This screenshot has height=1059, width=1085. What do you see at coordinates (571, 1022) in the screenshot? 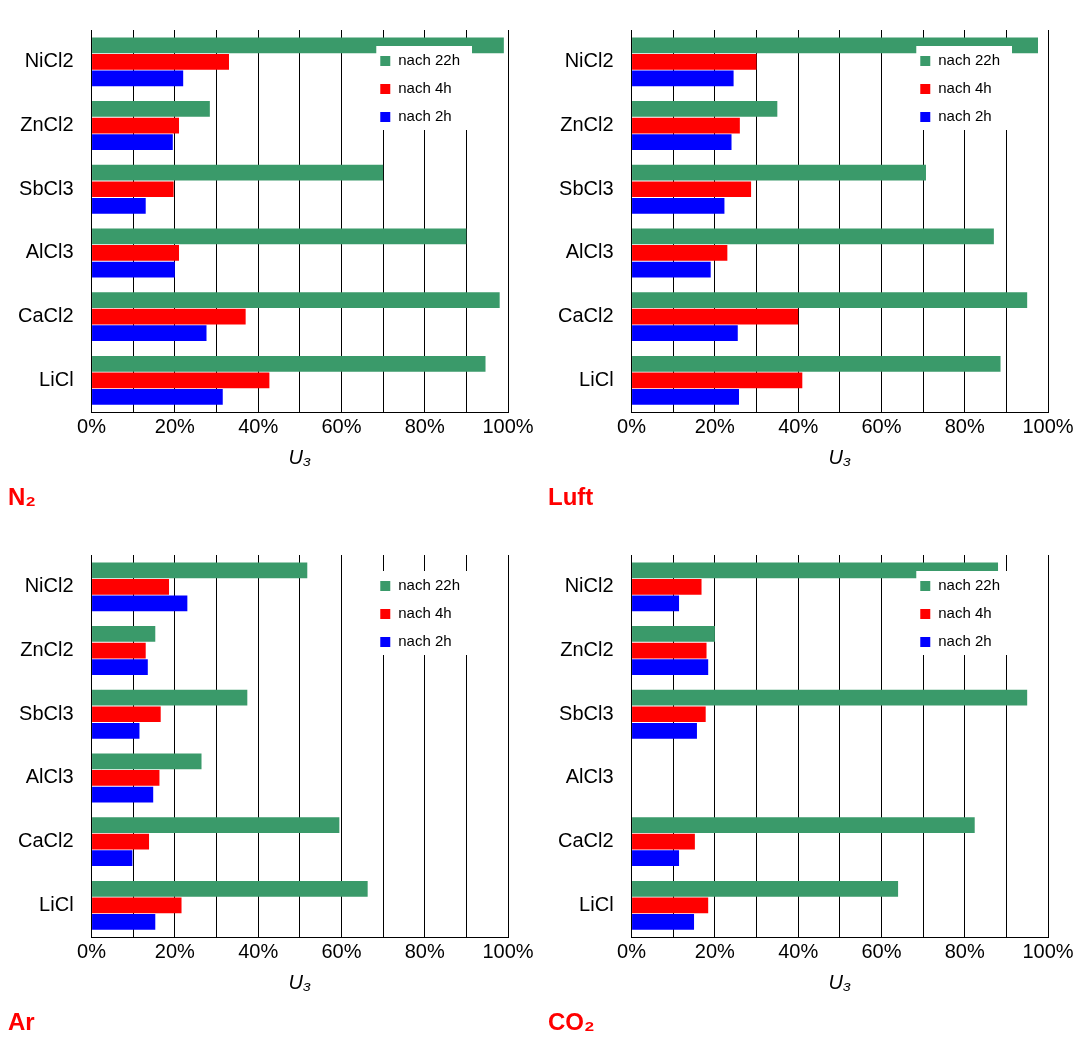
I see `text: CO₂` at bounding box center [571, 1022].